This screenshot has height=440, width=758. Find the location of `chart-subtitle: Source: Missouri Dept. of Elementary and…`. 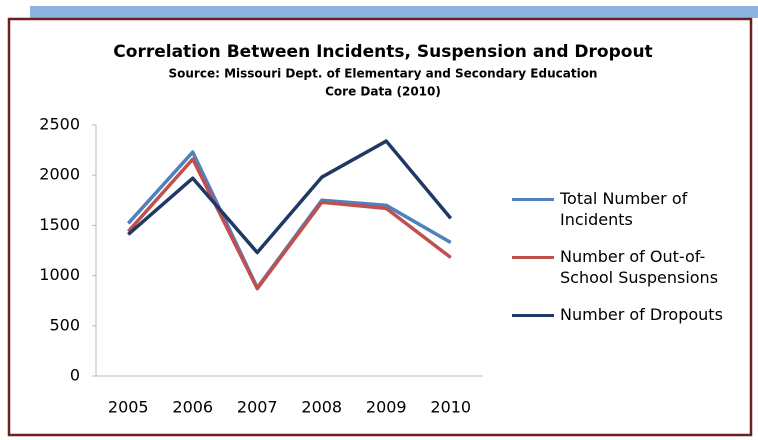

chart-subtitle: Source: Missouri Dept. of Elementary and… is located at coordinates (383, 74).